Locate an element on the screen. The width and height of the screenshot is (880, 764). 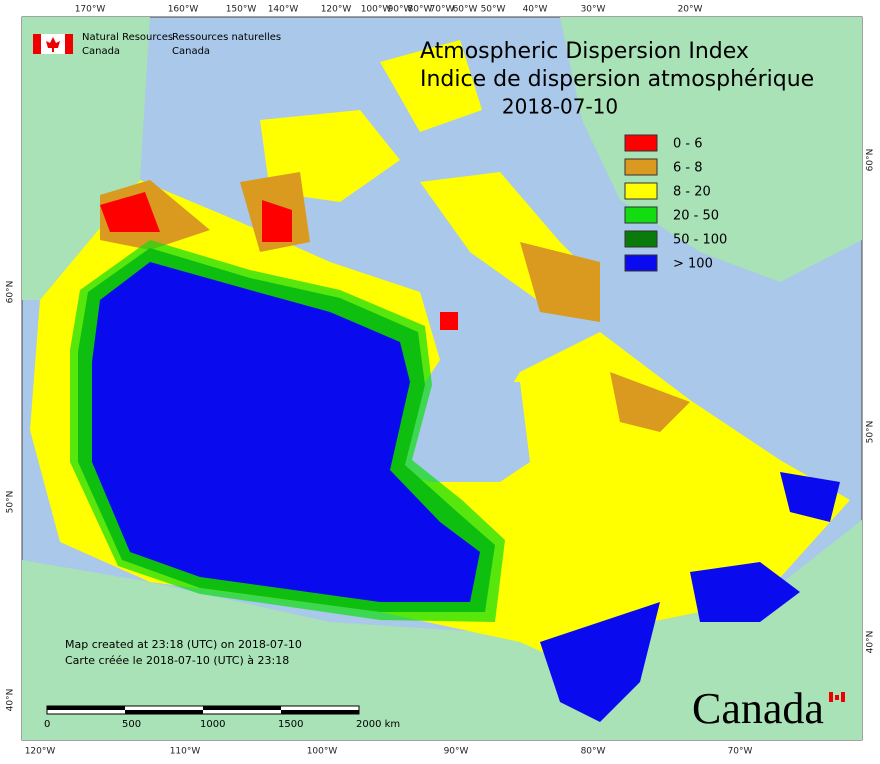
wordmark: Canada is located at coordinates (758, 708).